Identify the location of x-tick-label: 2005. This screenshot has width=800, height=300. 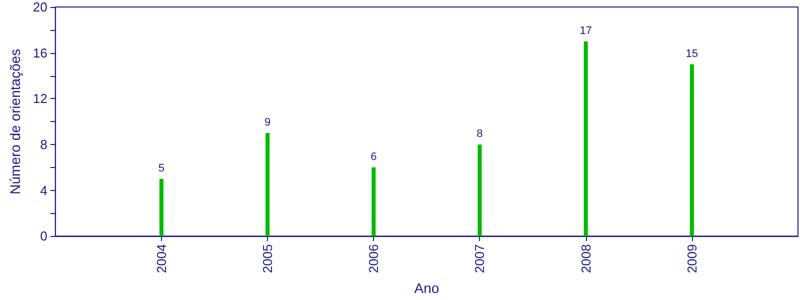
(268, 259).